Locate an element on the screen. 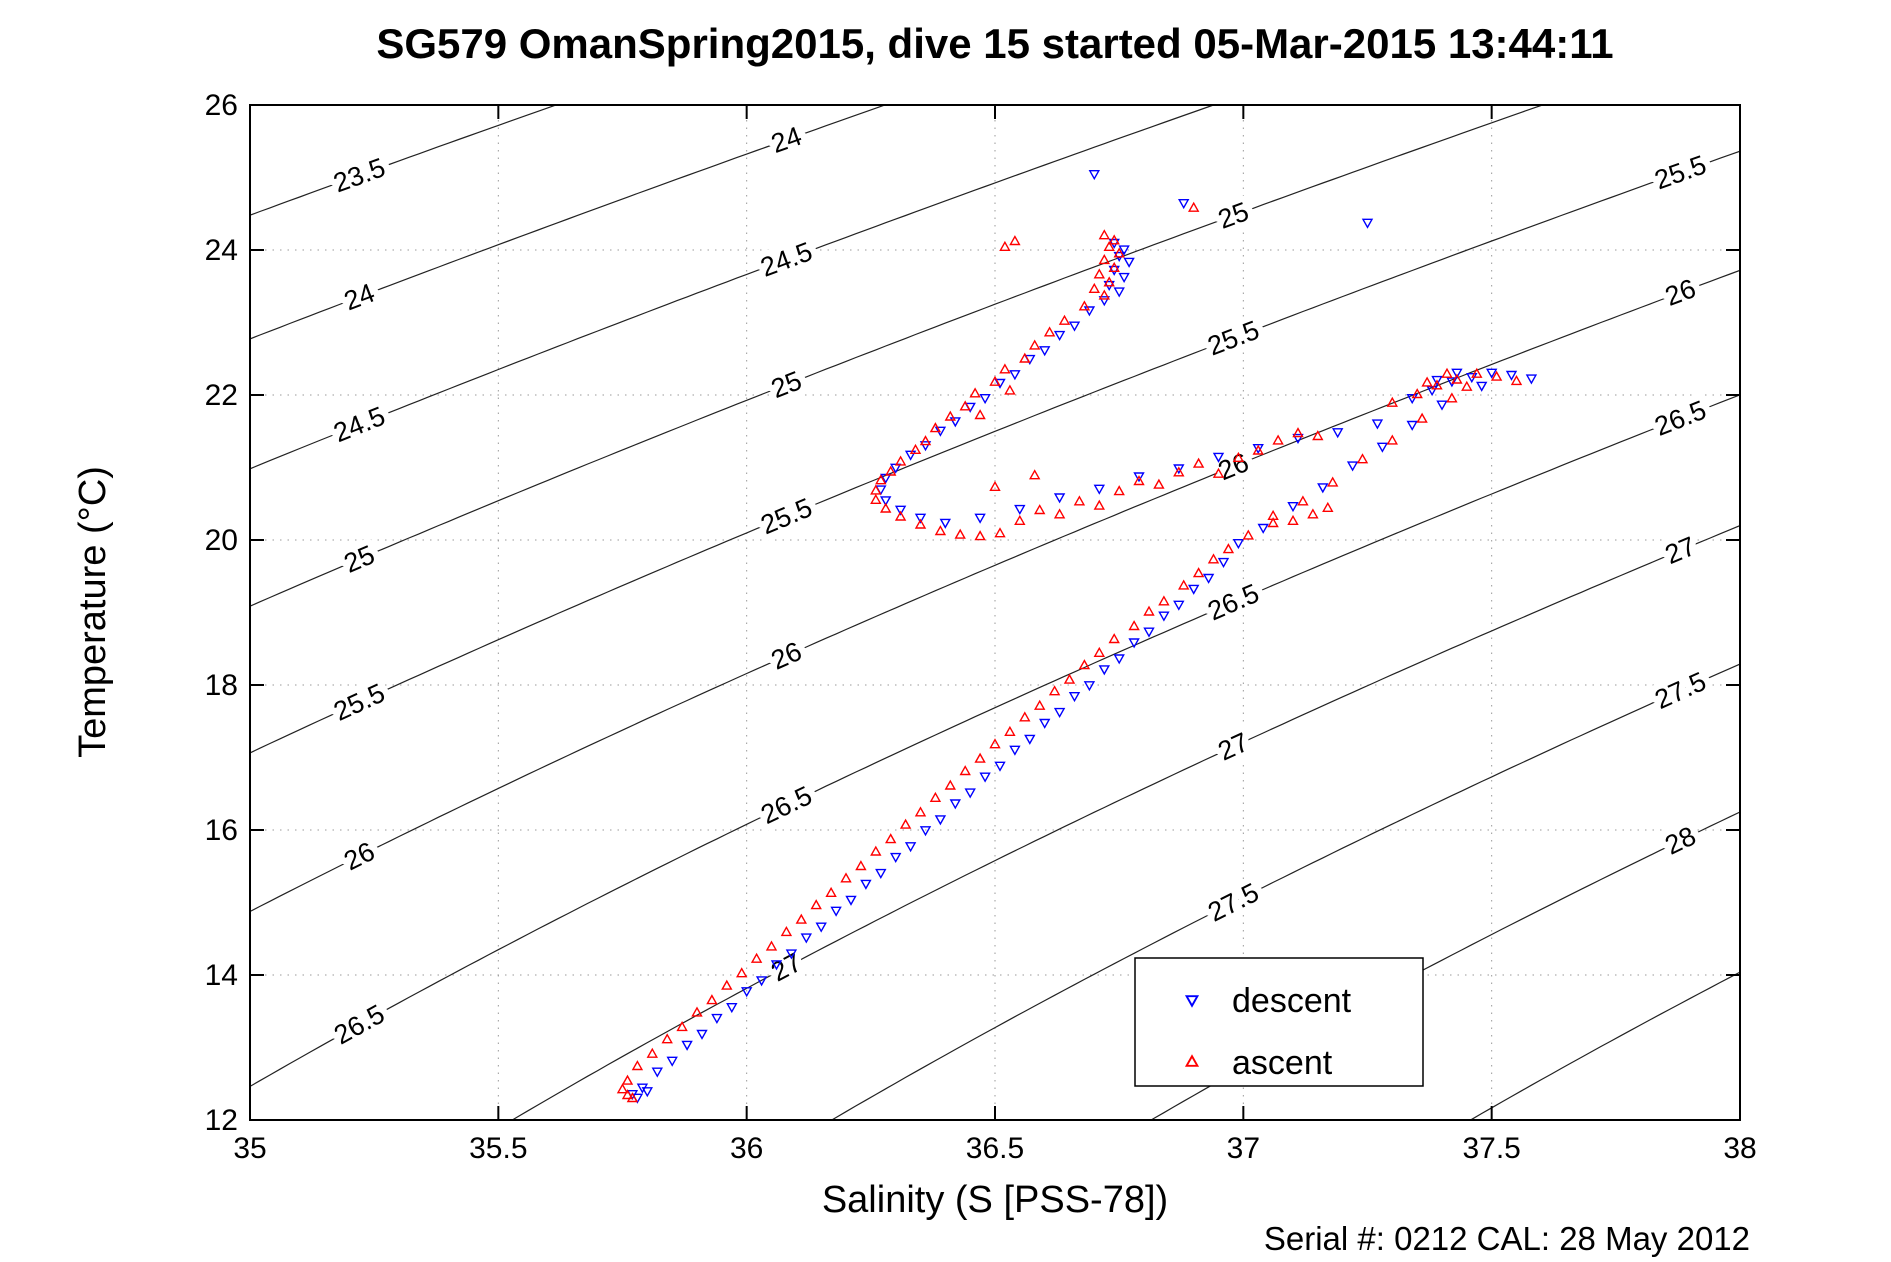  y-tick-label: 22 is located at coordinates (221, 395).